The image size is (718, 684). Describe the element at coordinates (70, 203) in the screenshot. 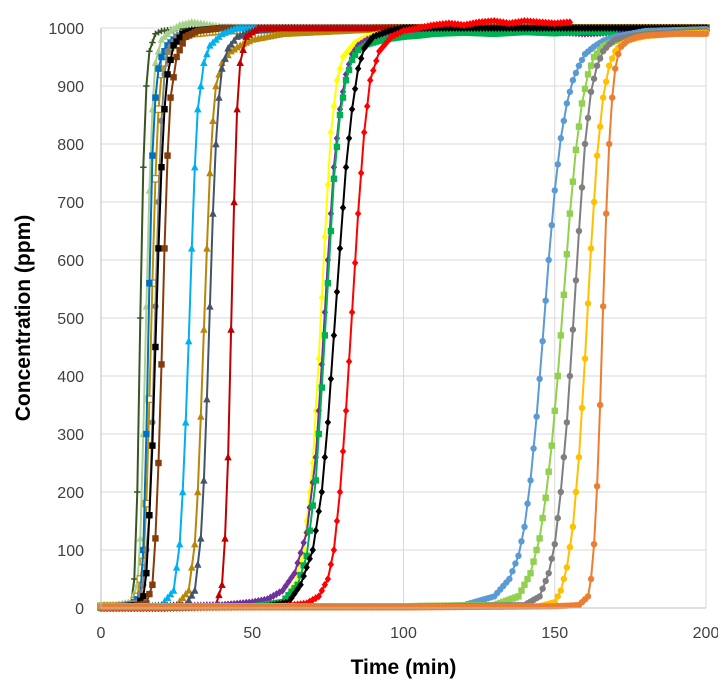

I see `y-tick-label: 700` at that location.